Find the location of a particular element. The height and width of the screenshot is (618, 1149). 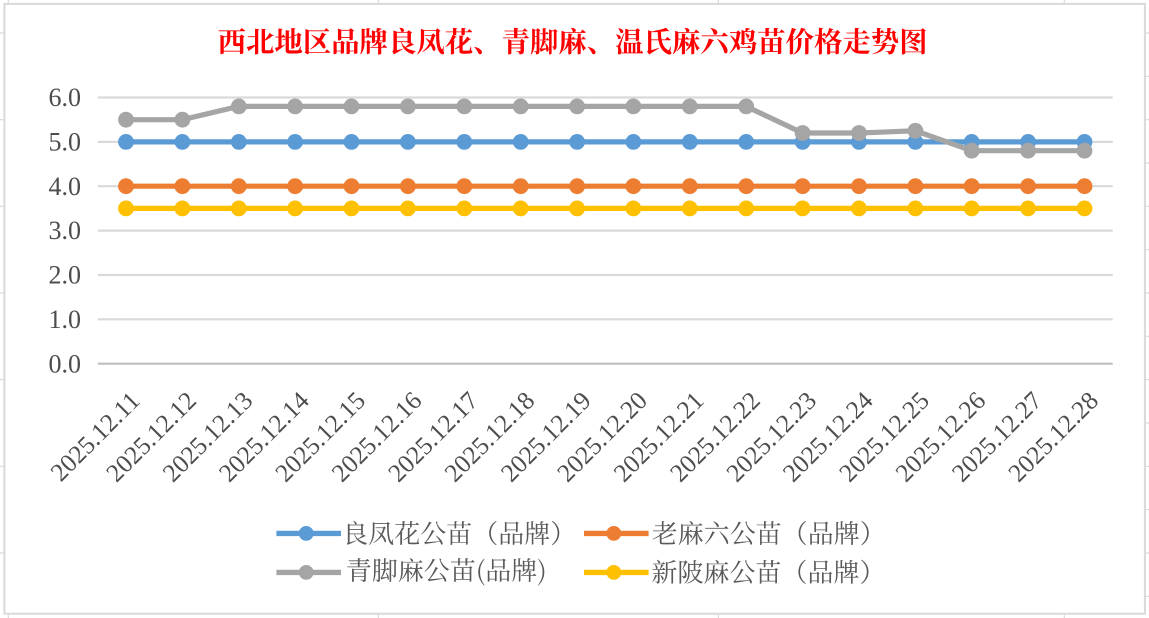

svg-text: 0.0 is located at coordinates (65, 363).